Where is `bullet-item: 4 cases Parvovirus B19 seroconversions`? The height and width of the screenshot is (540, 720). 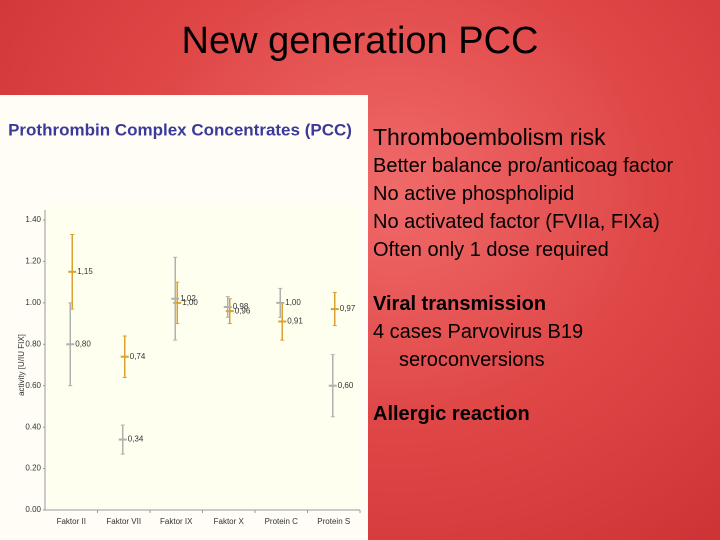
bullet-item: 4 cases Parvovirus B19 seroconversions is located at coordinates (478, 346).